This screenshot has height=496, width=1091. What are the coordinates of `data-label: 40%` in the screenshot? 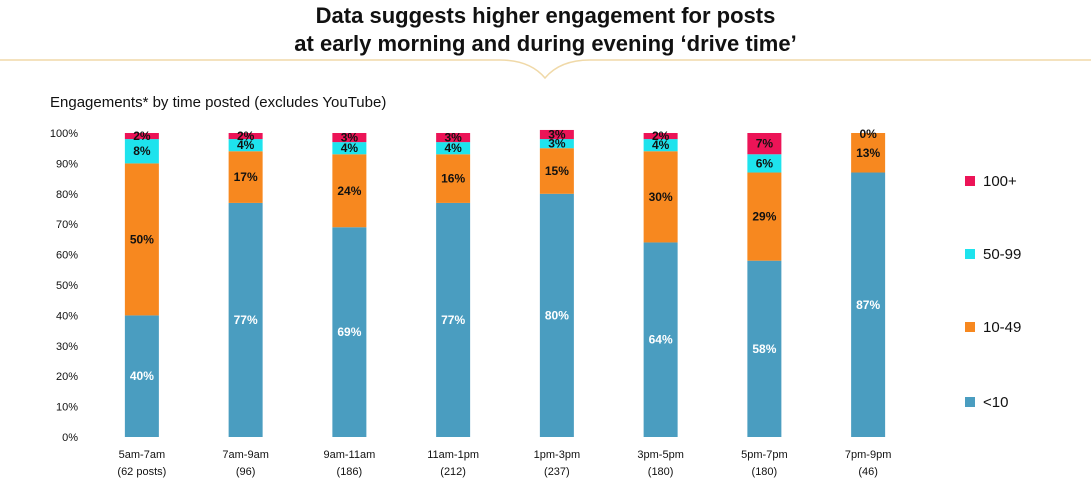 It's located at (142, 376).